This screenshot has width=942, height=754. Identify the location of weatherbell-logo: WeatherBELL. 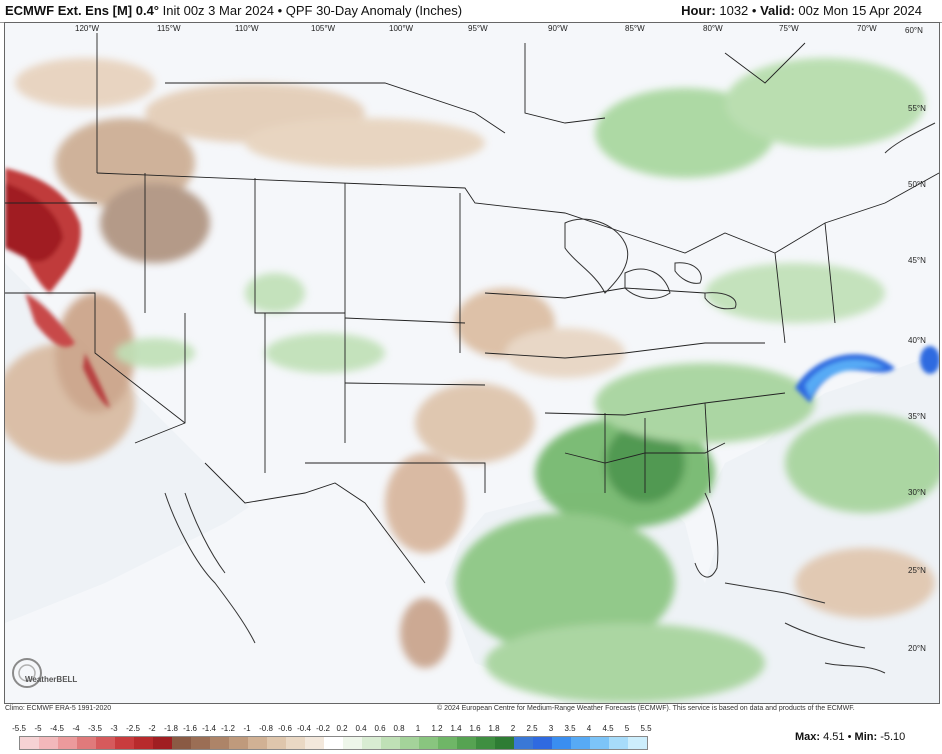
(44, 673).